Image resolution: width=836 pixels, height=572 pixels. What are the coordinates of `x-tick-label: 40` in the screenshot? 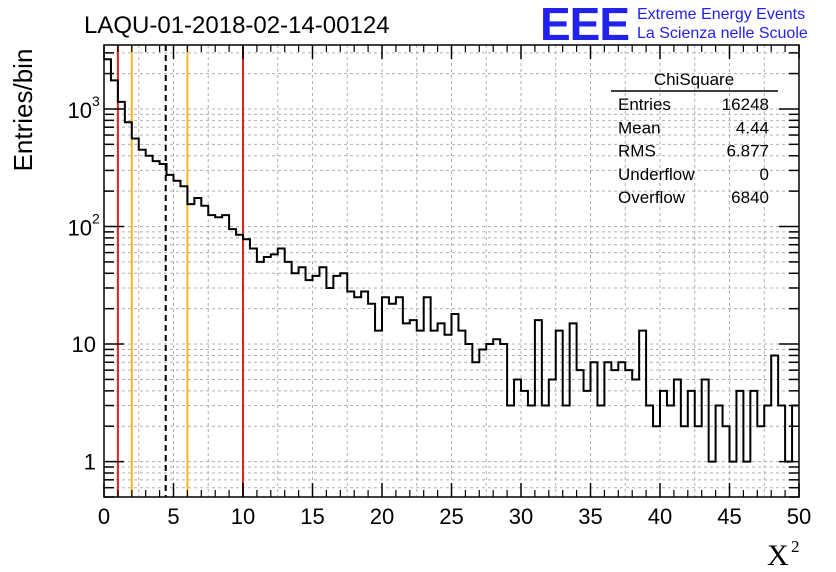 It's located at (660, 516).